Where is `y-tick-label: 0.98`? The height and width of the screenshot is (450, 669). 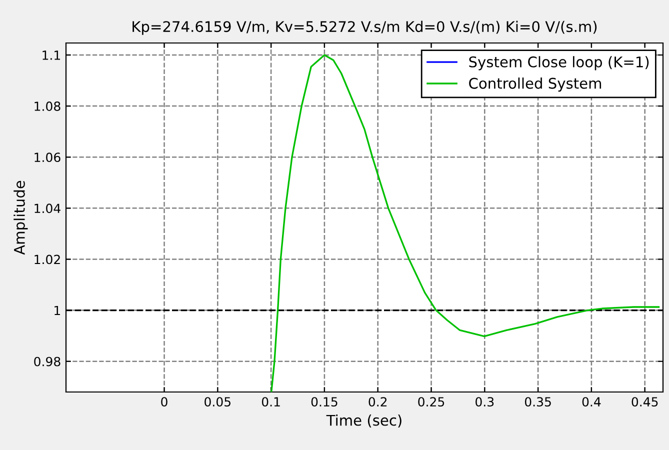
y-tick-label: 0.98 is located at coordinates (47, 361).